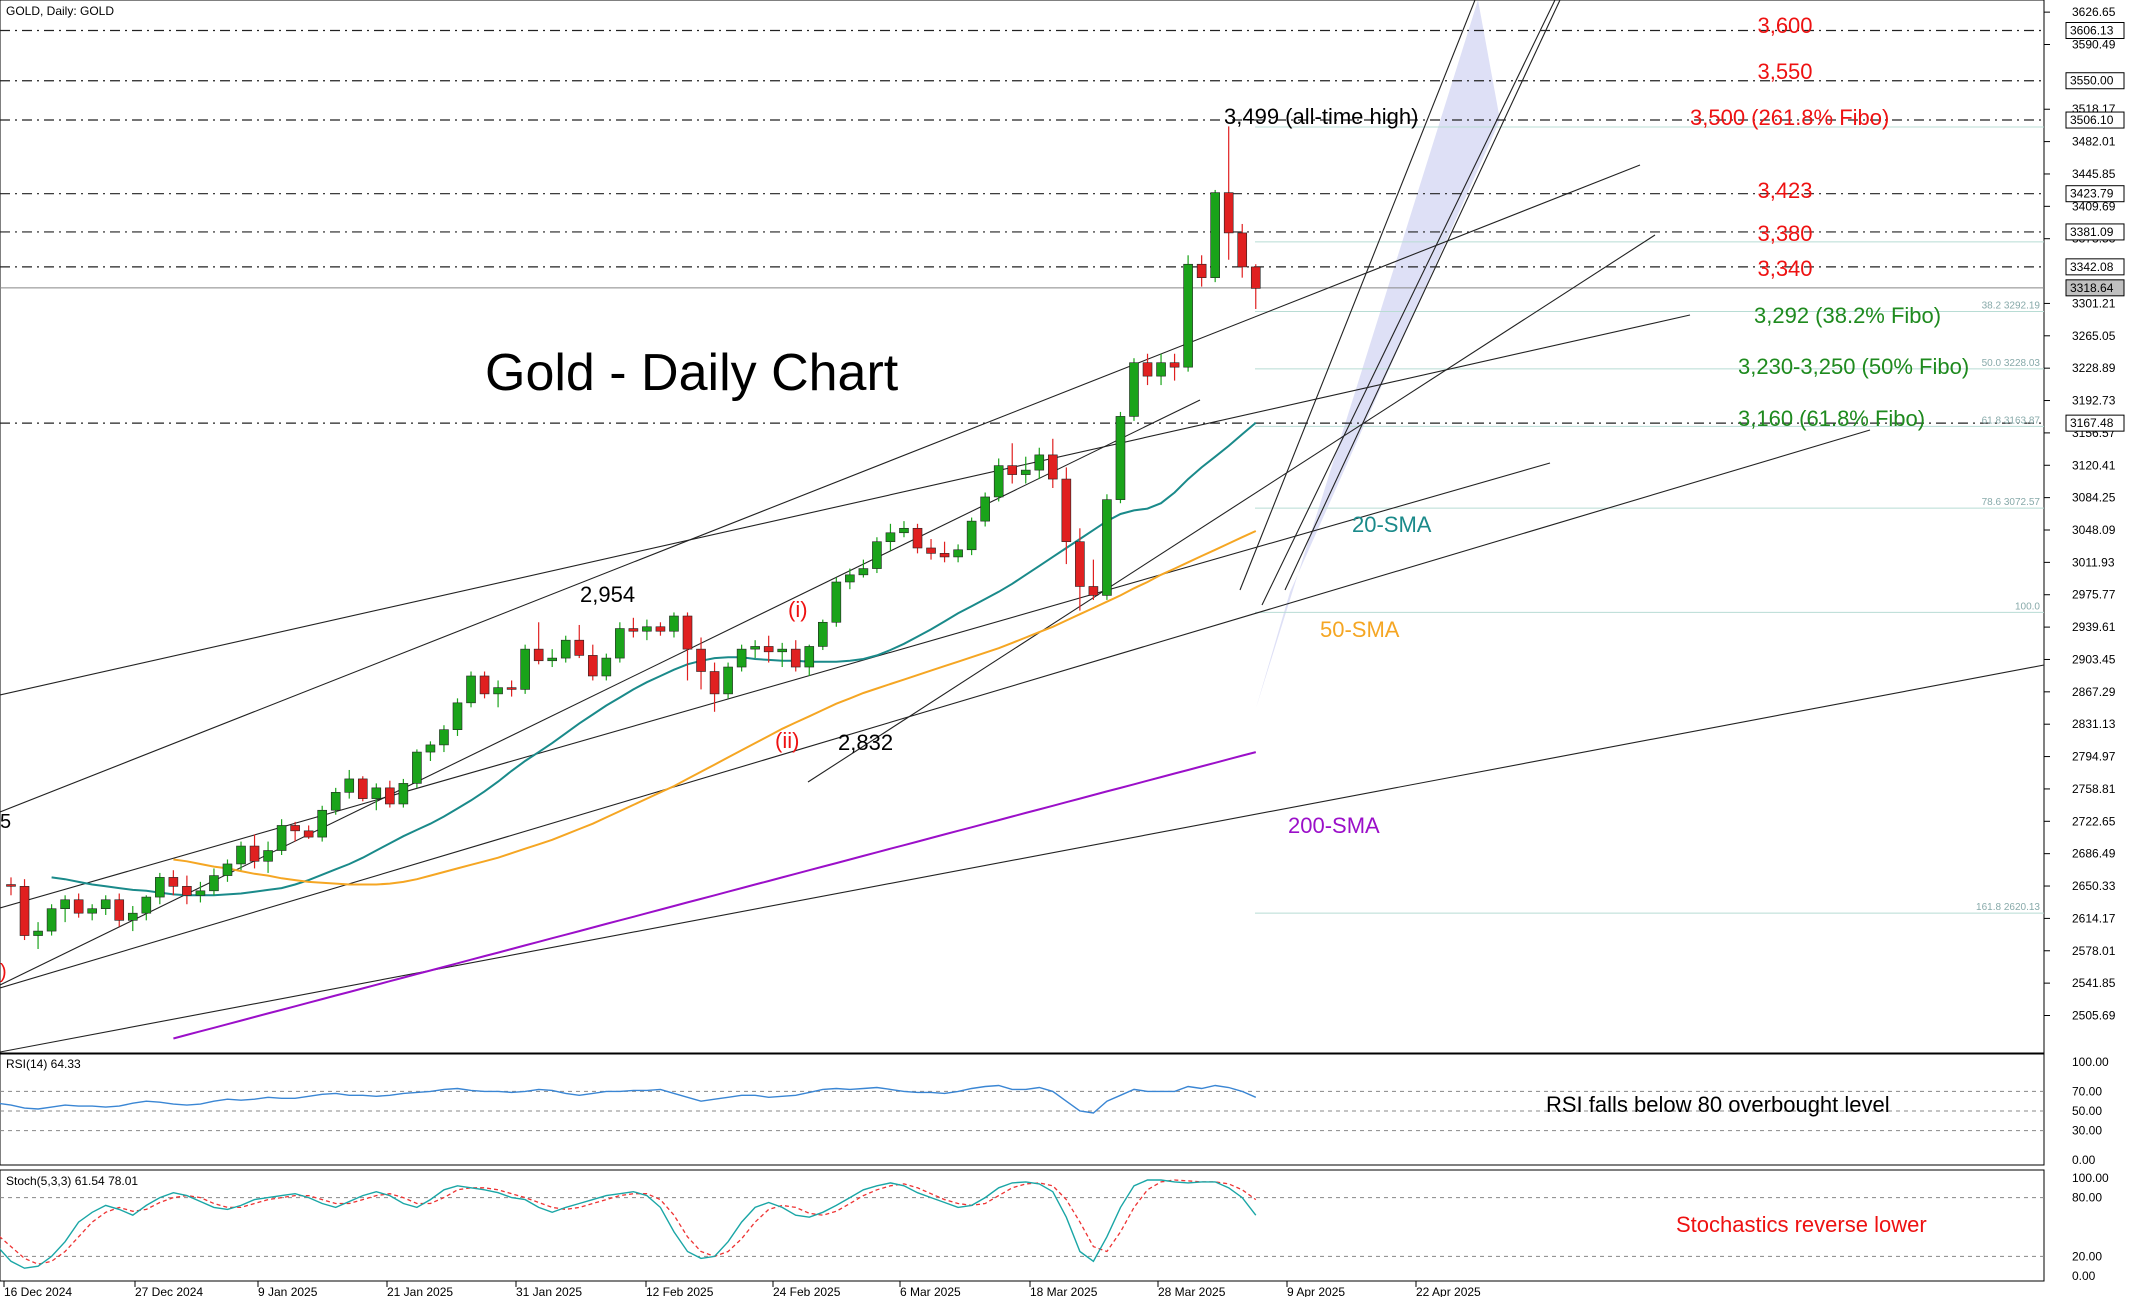  Describe the element at coordinates (2087, 1198) in the screenshot. I see `stoch-tick-label: 80.00` at that location.